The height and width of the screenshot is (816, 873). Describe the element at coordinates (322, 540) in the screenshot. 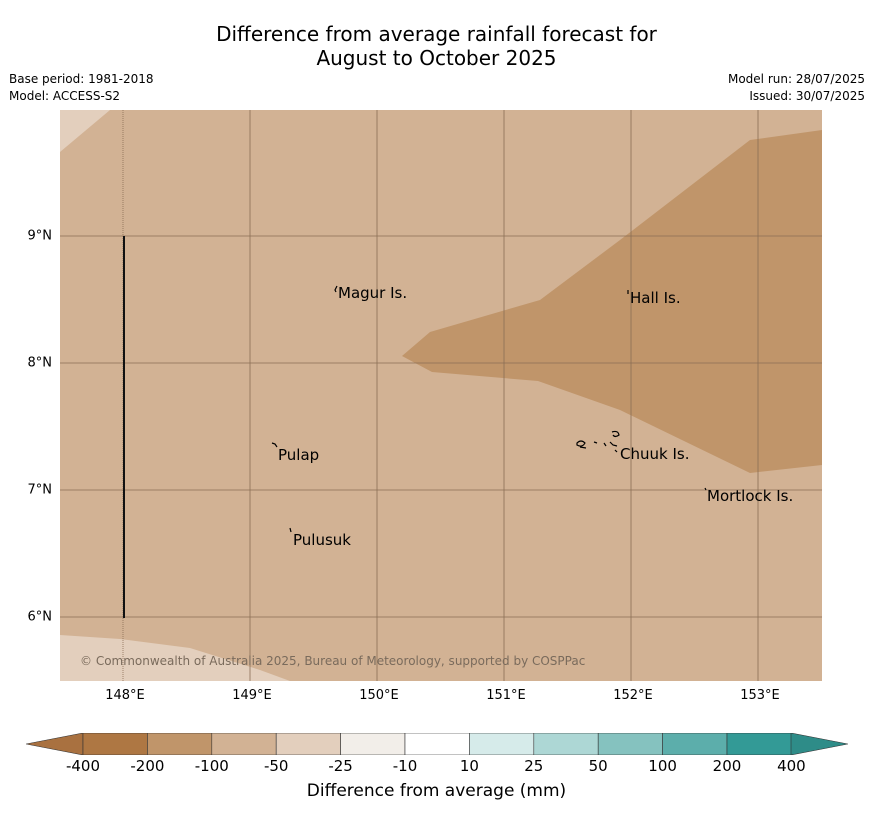

I see `place-pulusuk: Pulusuk` at that location.